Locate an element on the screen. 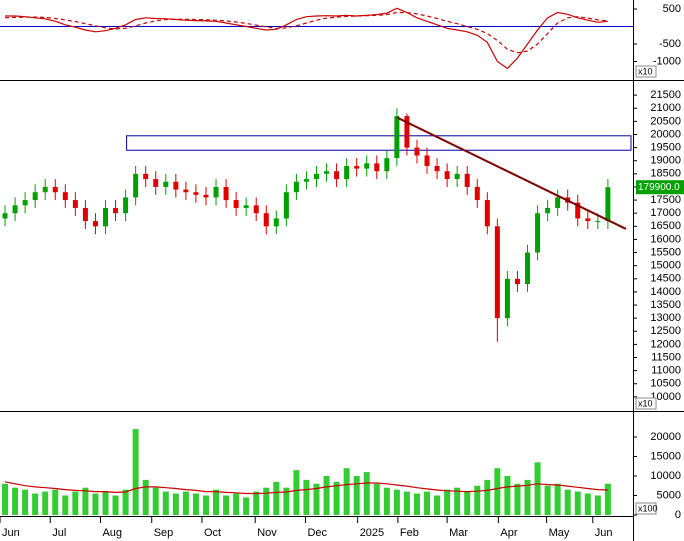 The image size is (684, 541). scale-label: x10 is located at coordinates (646, 71).